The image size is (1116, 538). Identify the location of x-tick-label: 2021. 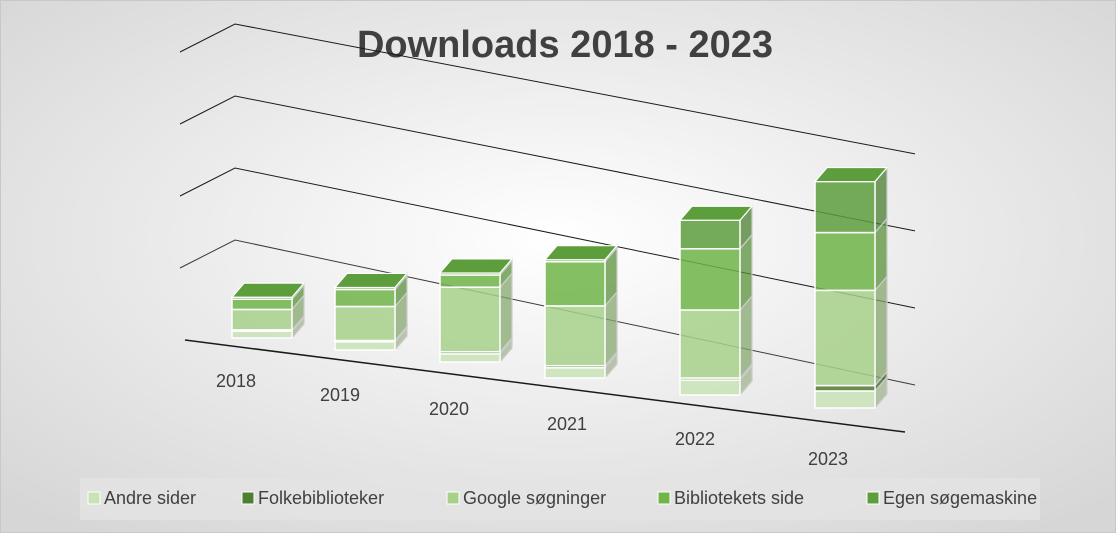
(567, 424).